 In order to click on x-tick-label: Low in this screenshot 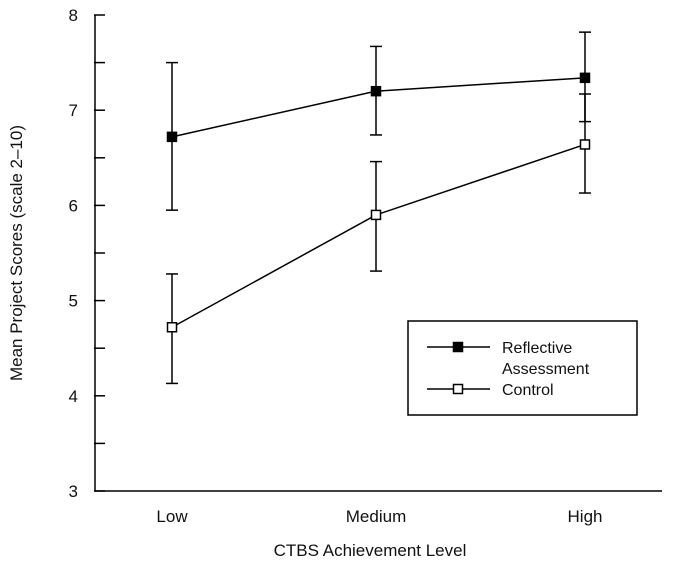, I will do `click(172, 516)`.